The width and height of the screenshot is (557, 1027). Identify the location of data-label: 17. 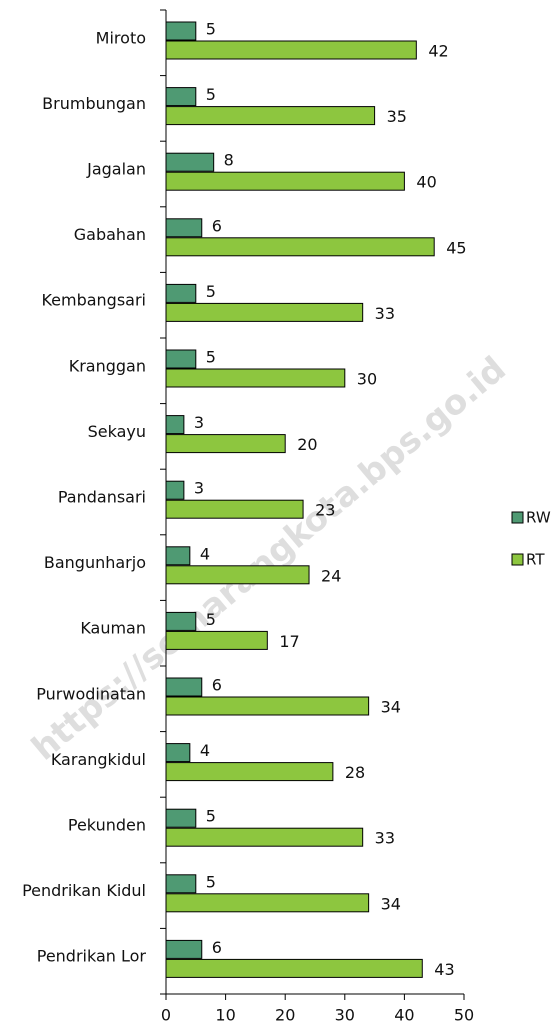
(289, 641).